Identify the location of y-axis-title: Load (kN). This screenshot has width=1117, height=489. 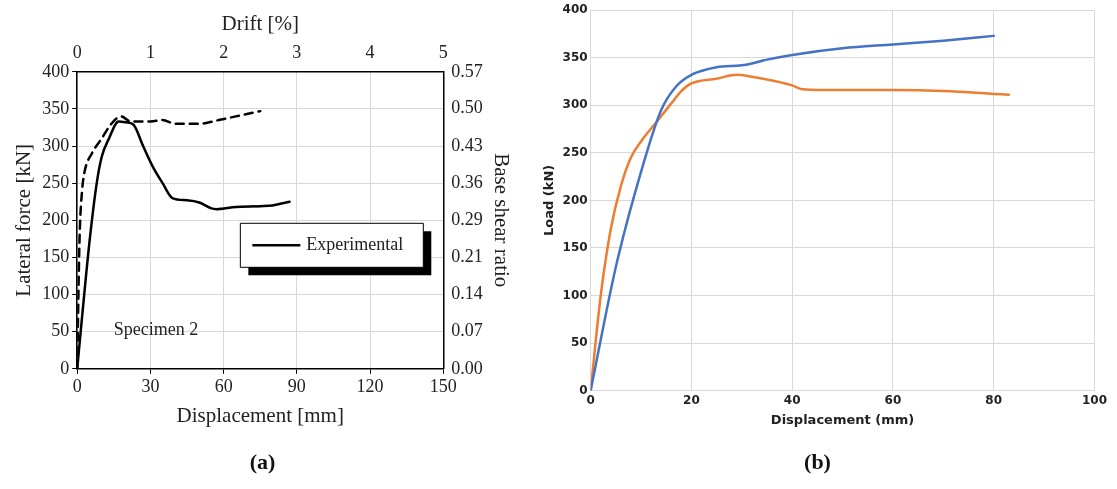
(549, 200).